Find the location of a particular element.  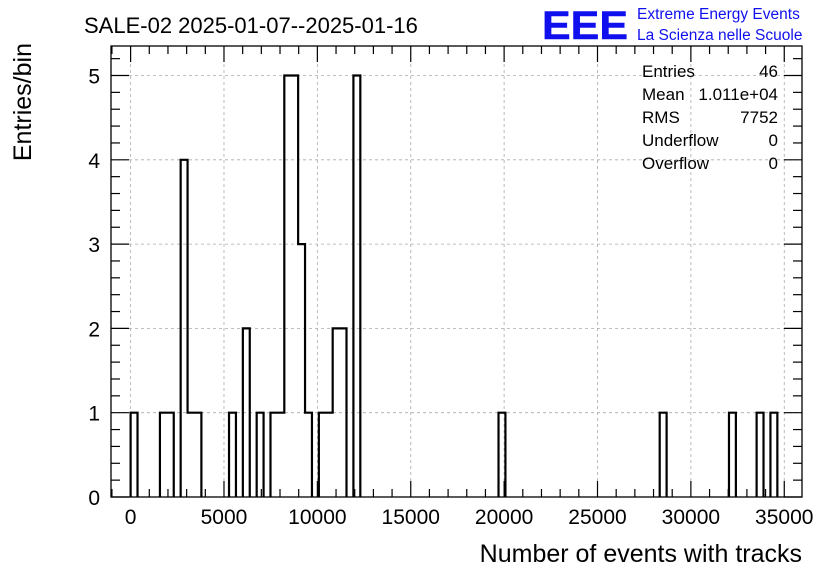

y-tick-label: 3 is located at coordinates (94, 245).